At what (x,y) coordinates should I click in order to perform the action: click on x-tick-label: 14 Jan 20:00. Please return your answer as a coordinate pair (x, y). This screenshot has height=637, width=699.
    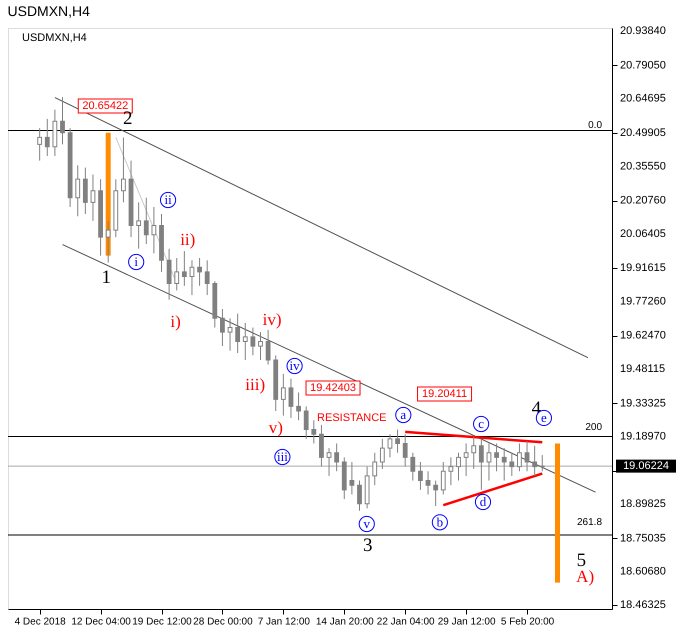
    Looking at the image, I should click on (345, 622).